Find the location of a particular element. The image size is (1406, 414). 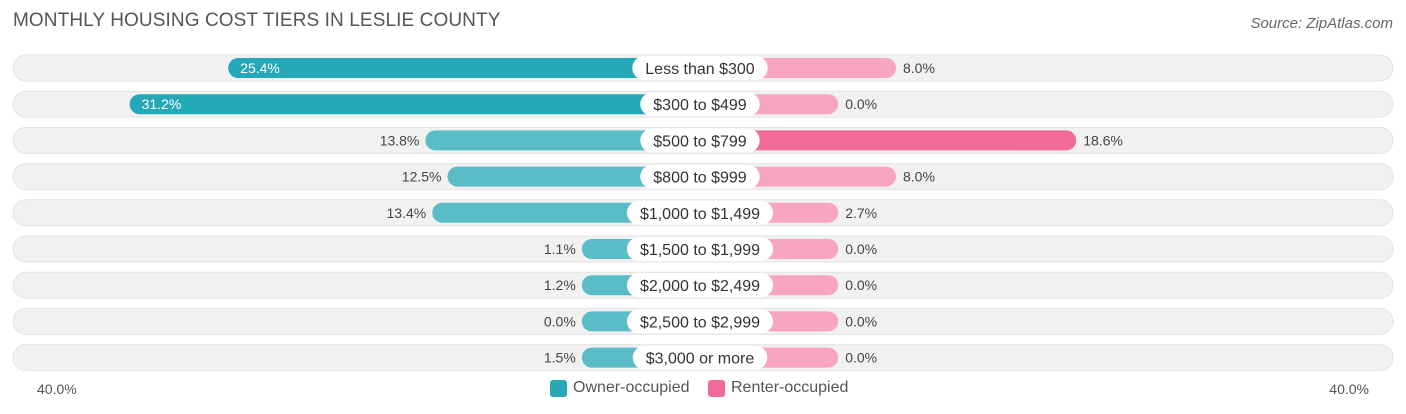

legend-swatch-owner is located at coordinates (558, 388).